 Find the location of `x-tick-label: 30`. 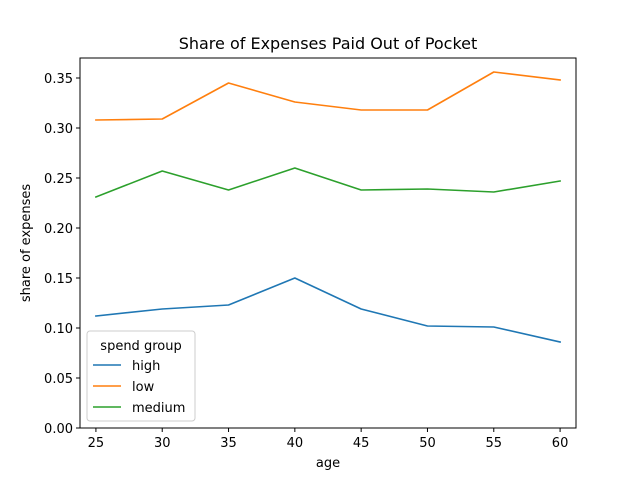

x-tick-label: 30 is located at coordinates (162, 443).